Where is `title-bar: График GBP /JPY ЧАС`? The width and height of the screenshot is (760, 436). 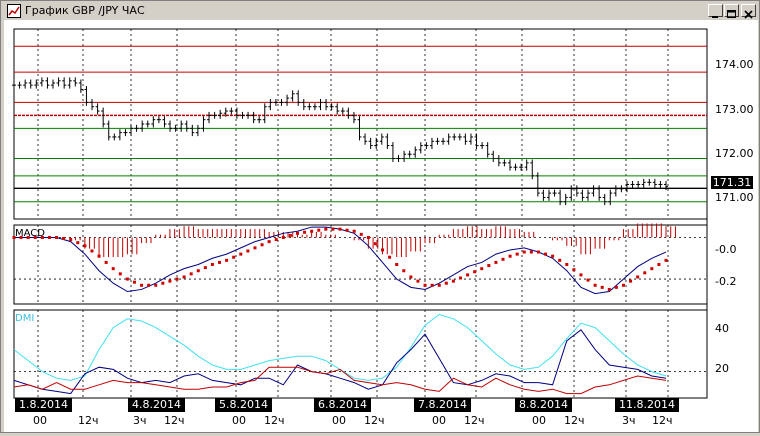 title-bar: График GBP /JPY ЧАС is located at coordinates (380, 11).